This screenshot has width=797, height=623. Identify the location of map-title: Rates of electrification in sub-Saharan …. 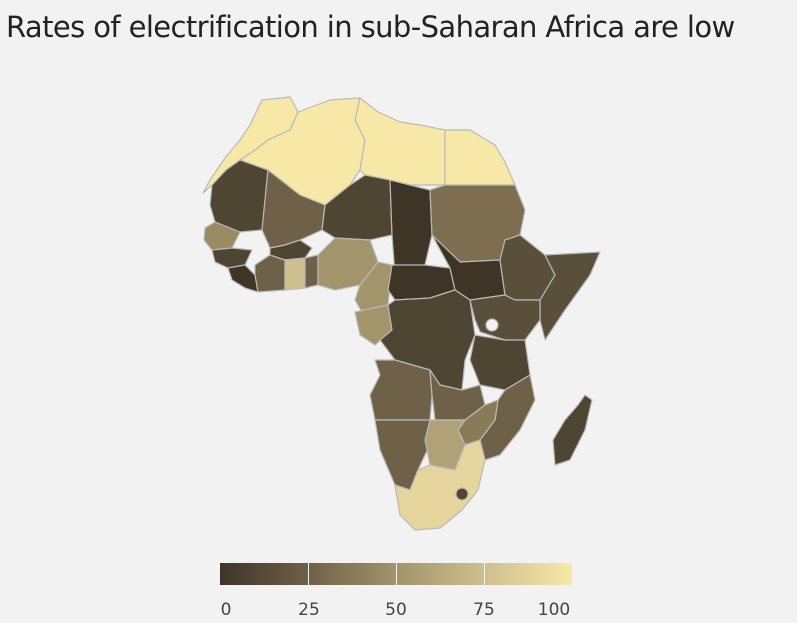
(370, 27).